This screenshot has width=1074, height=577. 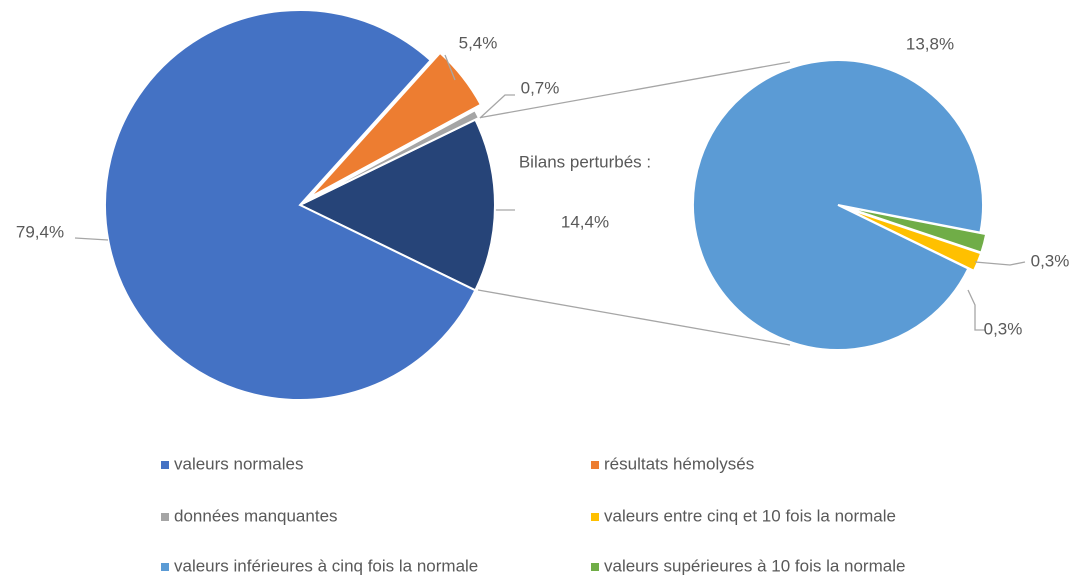 I want to click on combined-value-label: 14,4%, so click(x=585, y=221).